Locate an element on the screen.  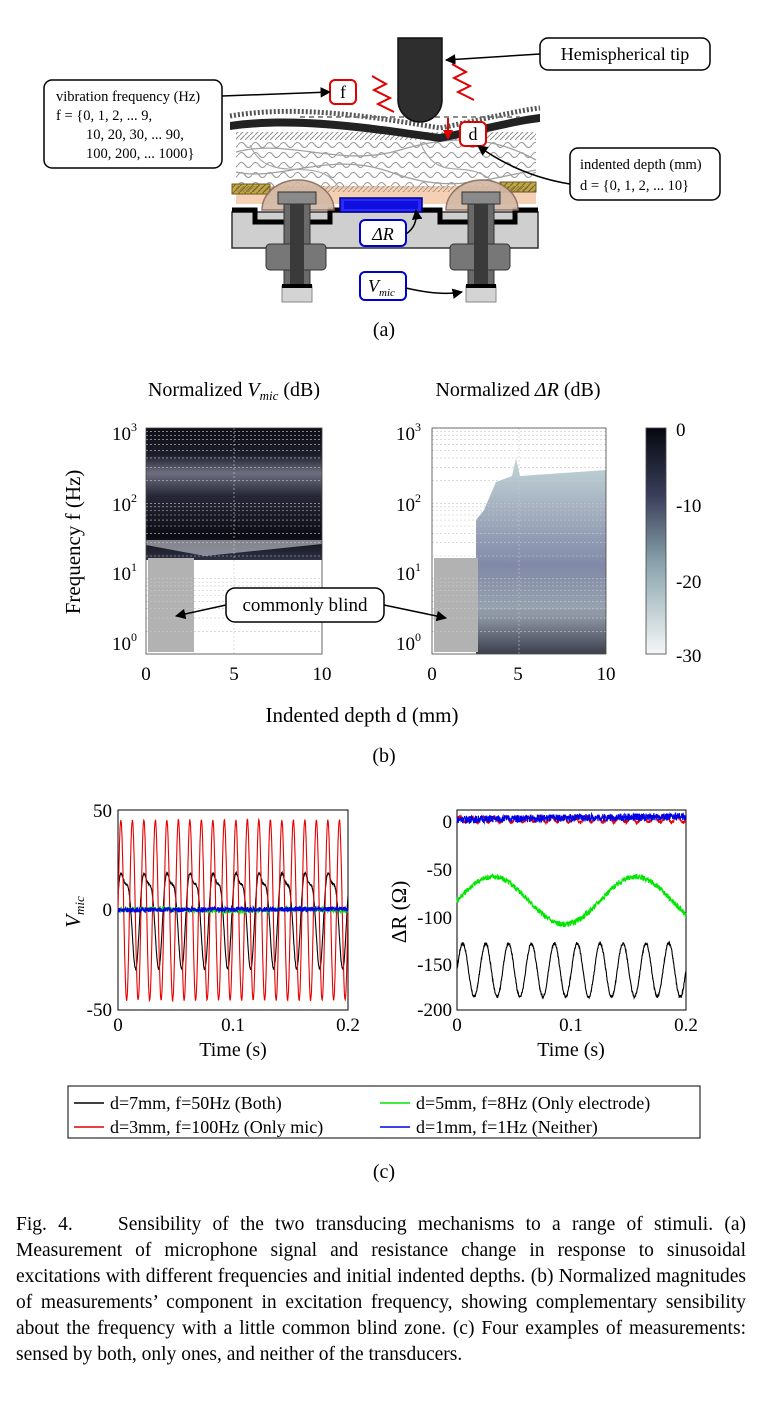
right-ytick-minus100: -100 is located at coordinates (434, 918).